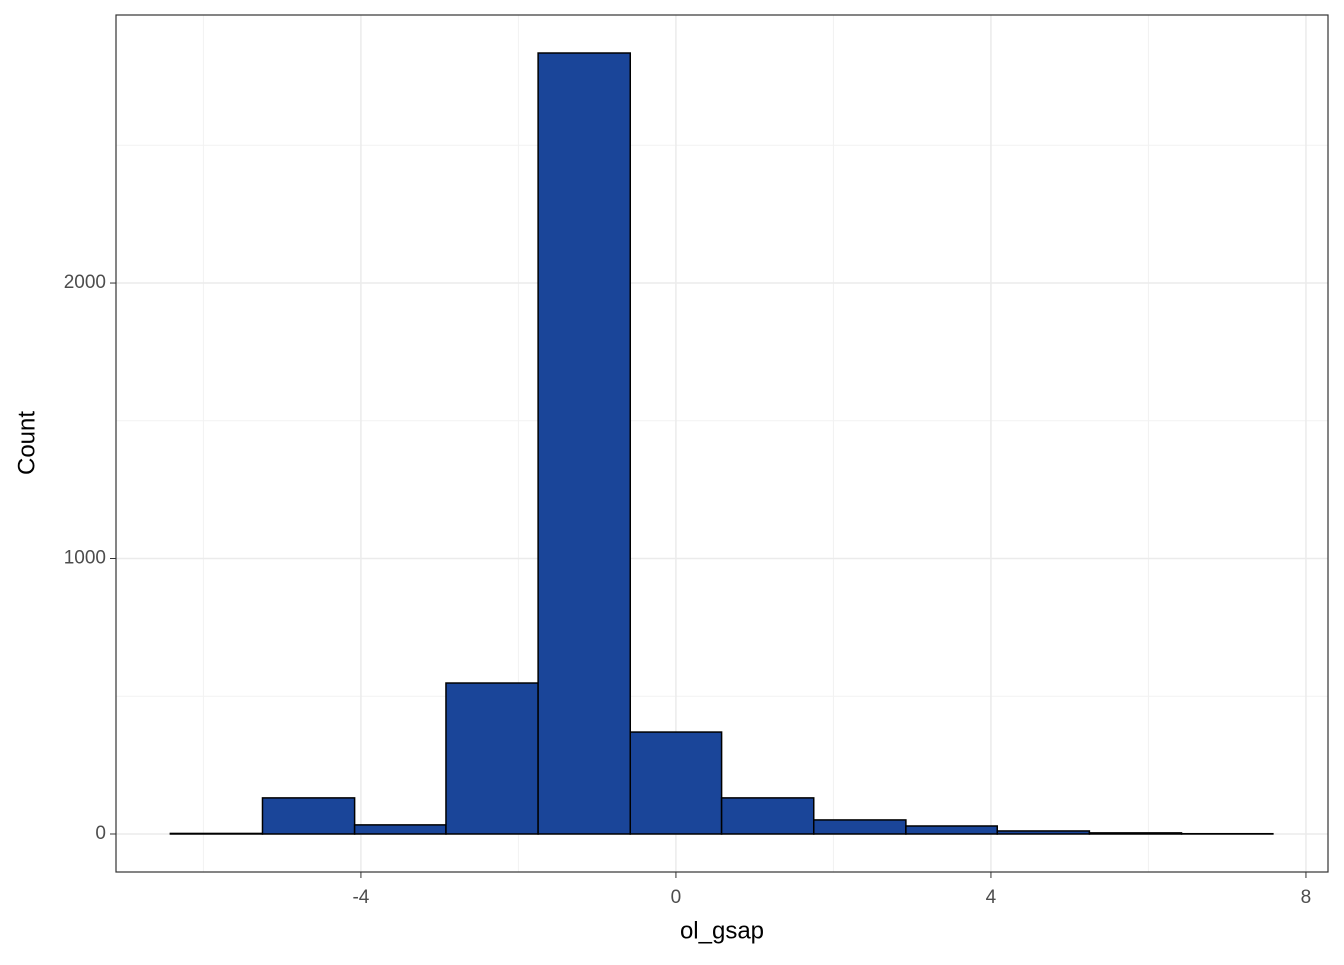 This screenshot has width=1344, height=965. Describe the element at coordinates (360, 897) in the screenshot. I see `x-tick-label: -4` at that location.